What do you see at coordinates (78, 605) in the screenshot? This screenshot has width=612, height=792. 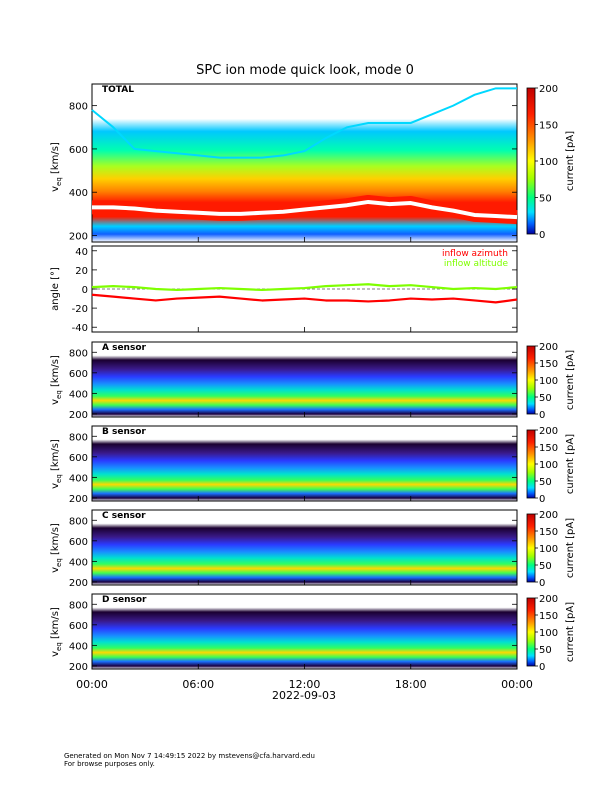 I see `d-ytick-label-3: 800` at bounding box center [78, 605].